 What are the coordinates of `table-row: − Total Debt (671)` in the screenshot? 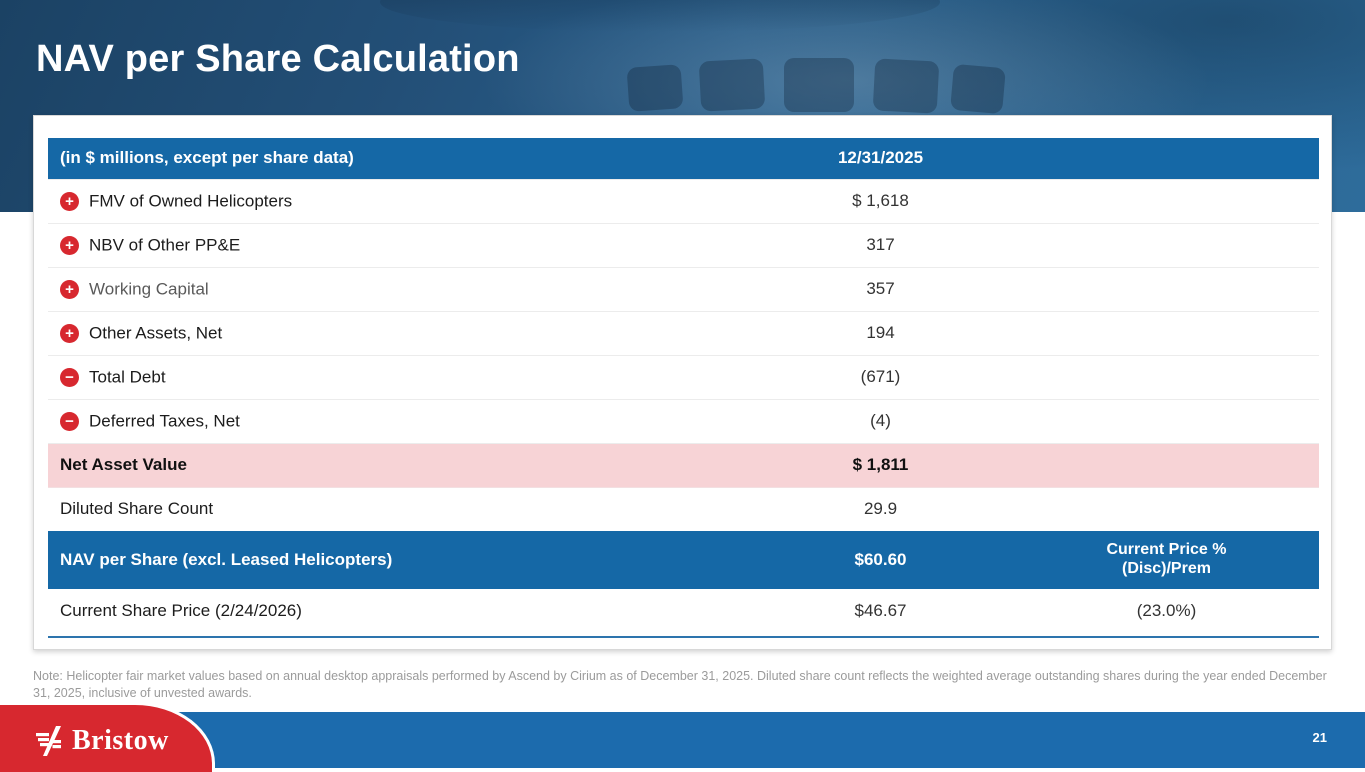 It's located at (683, 376).